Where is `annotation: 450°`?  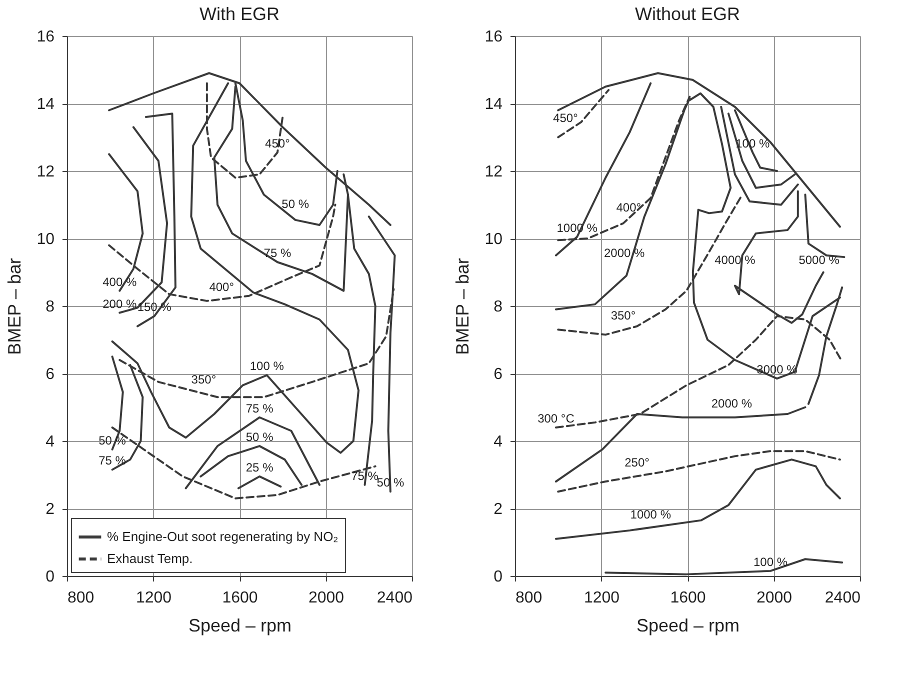
annotation: 450° is located at coordinates (565, 118).